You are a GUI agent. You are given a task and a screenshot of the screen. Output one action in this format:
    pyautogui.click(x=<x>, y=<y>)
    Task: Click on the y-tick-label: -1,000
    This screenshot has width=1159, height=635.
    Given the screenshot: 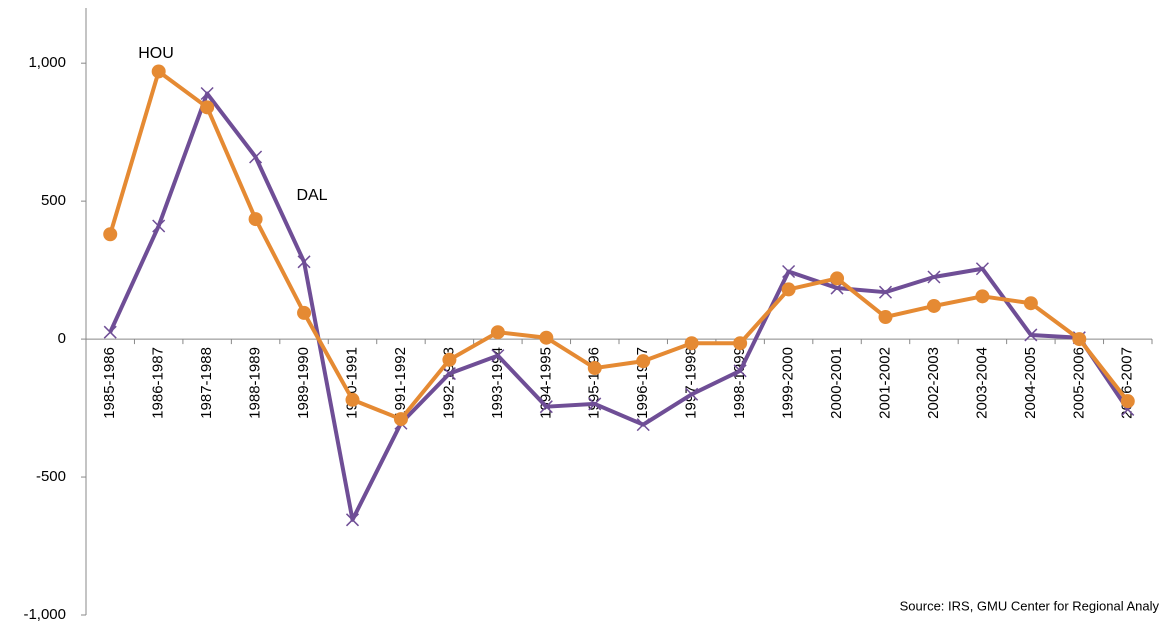 What is the action you would take?
    pyautogui.click(x=44, y=614)
    